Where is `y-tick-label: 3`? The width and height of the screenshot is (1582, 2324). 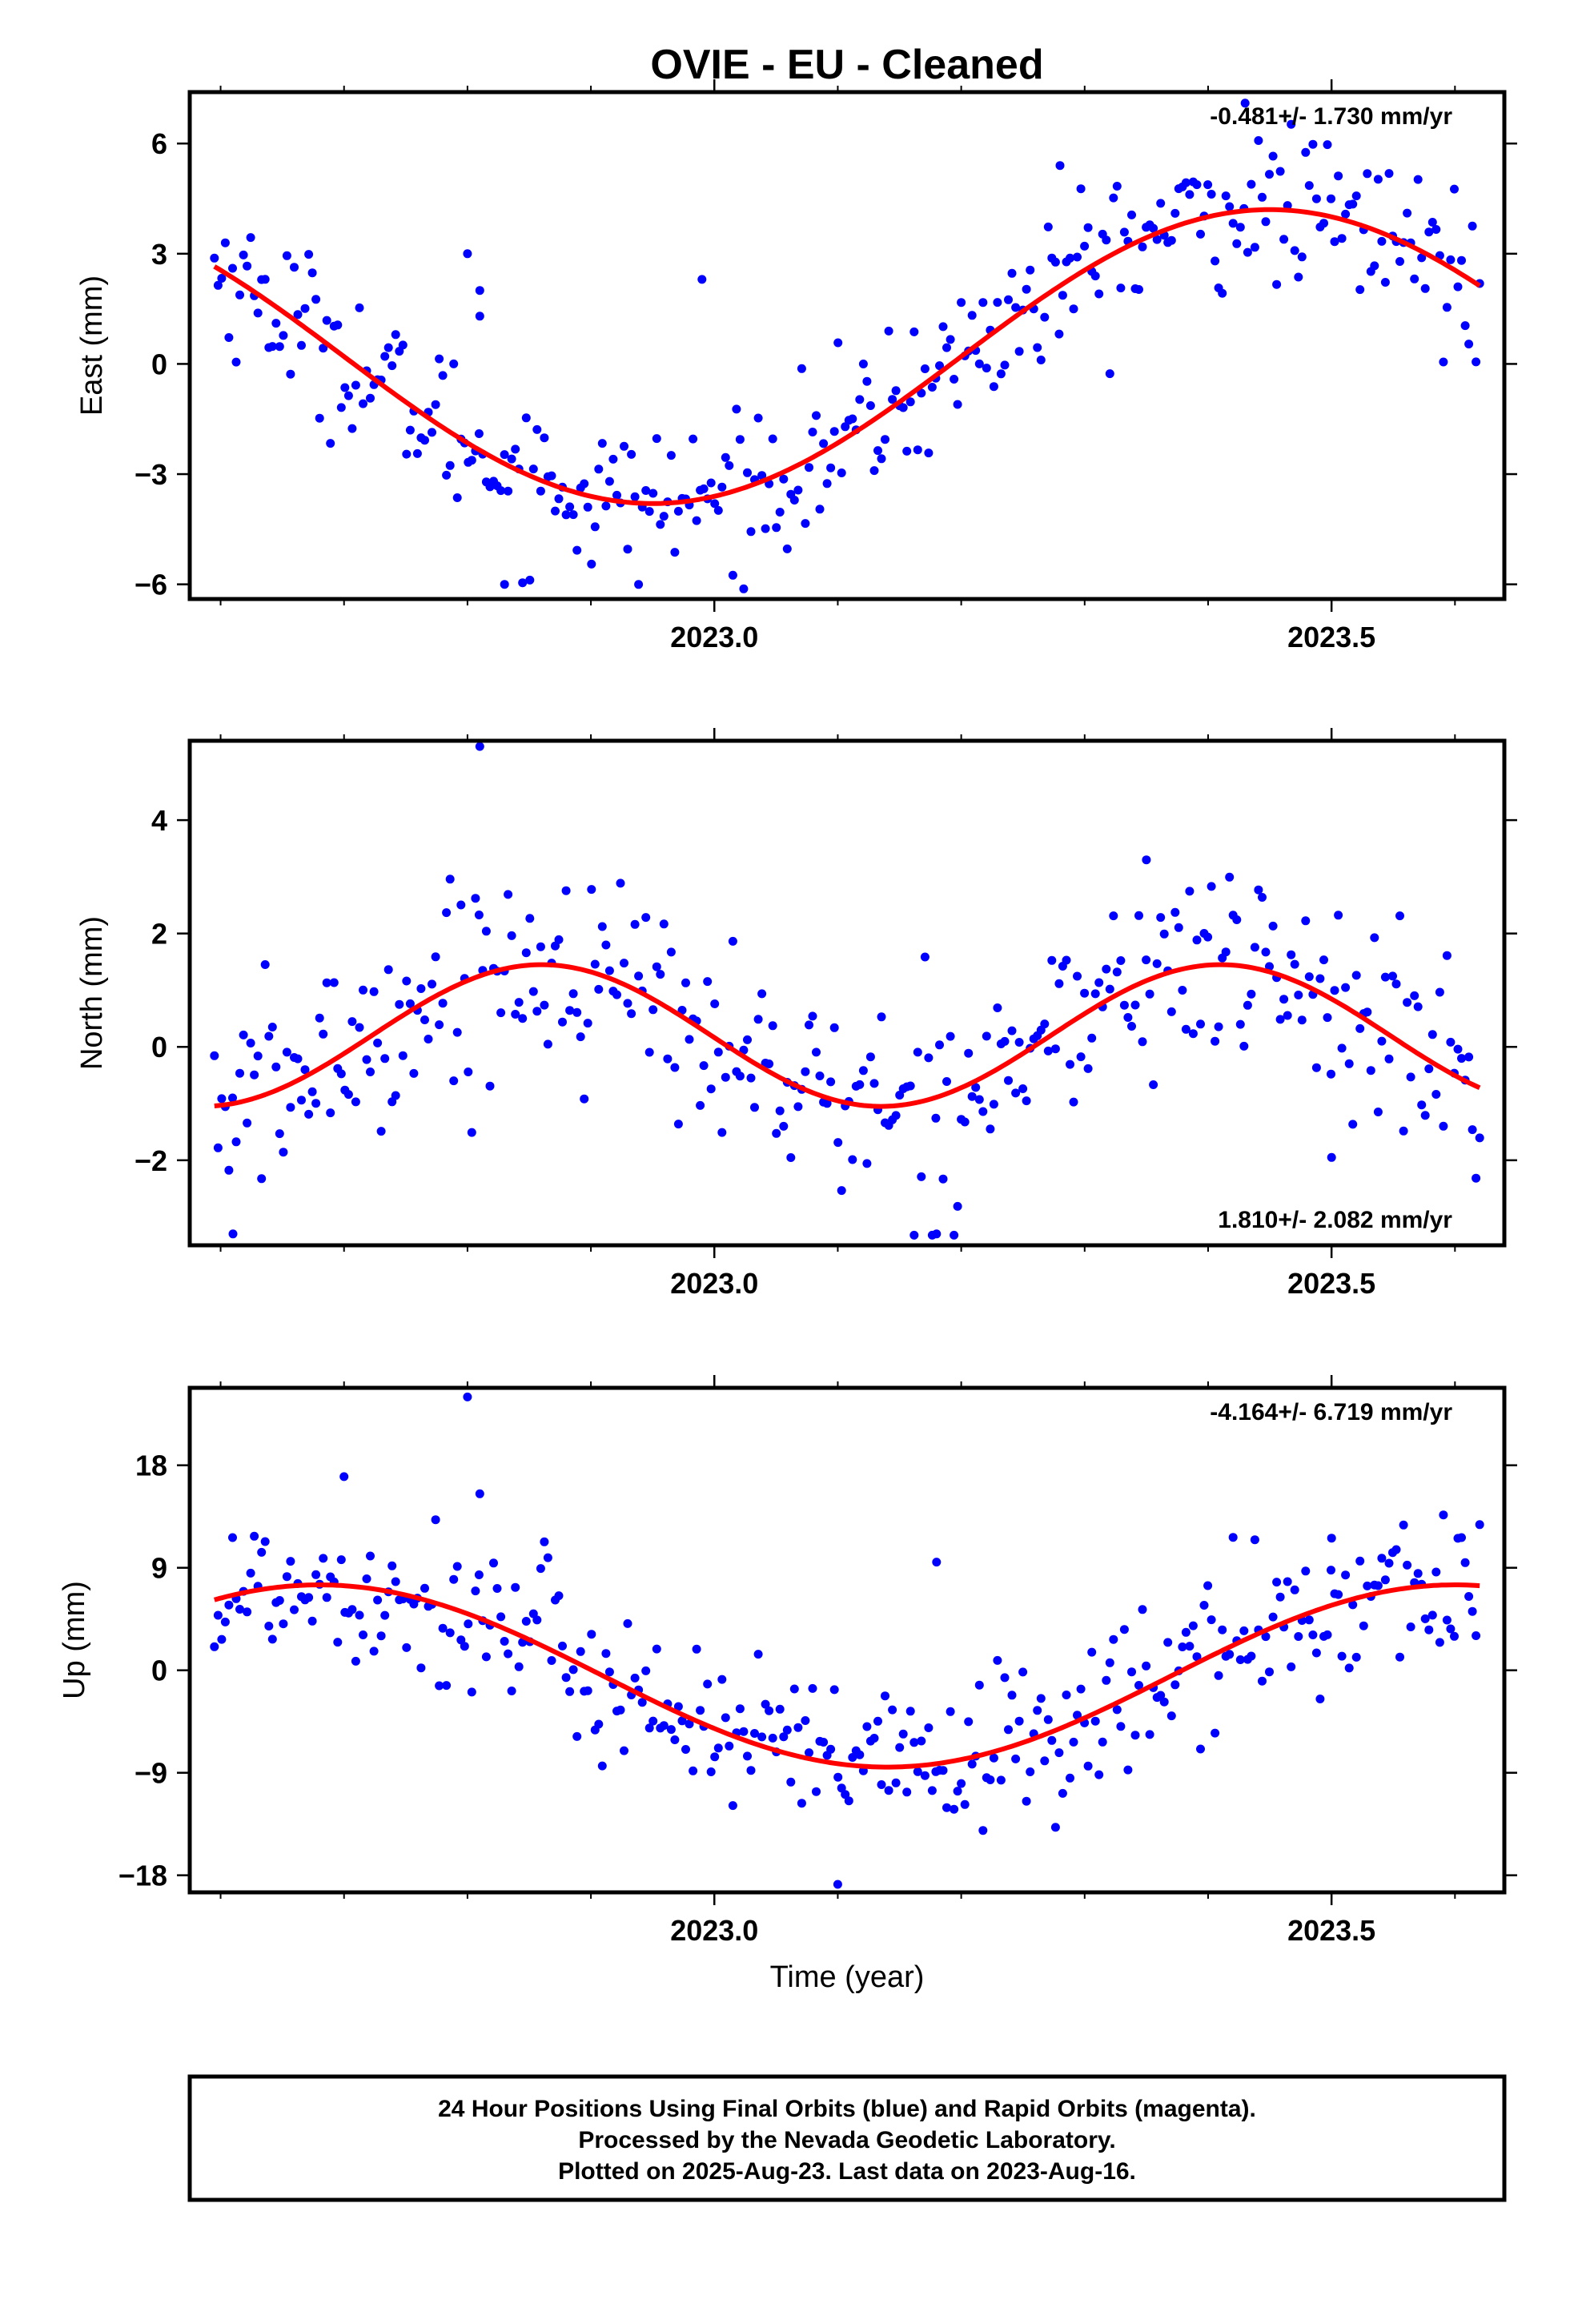 y-tick-label: 3 is located at coordinates (159, 255).